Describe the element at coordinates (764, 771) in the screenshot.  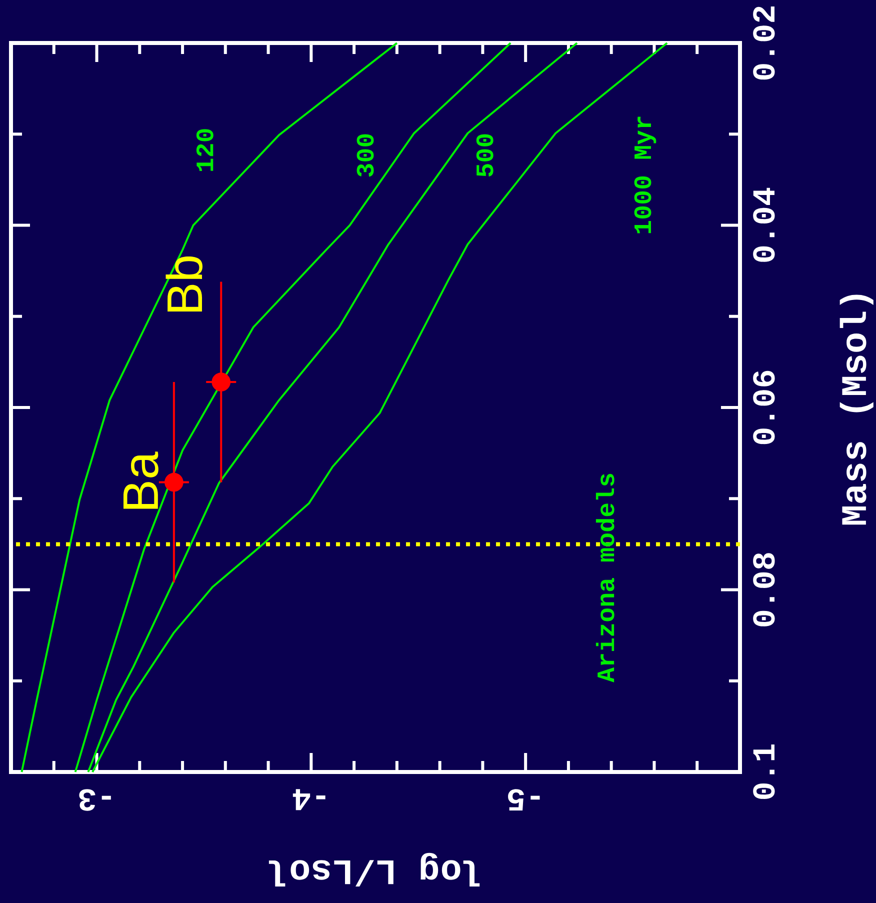
I see `y-tick-label: 0.1` at that location.